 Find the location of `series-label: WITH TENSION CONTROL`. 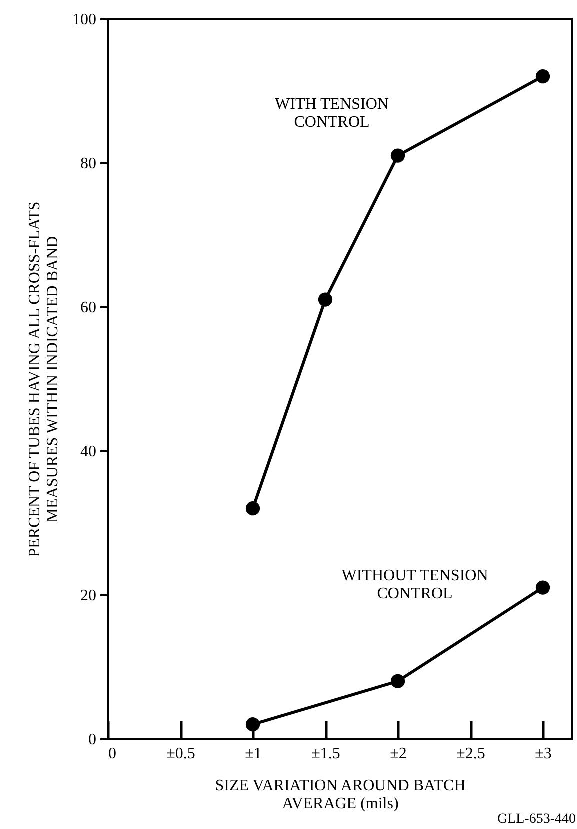

series-label: WITH TENSION CONTROL is located at coordinates (332, 113).